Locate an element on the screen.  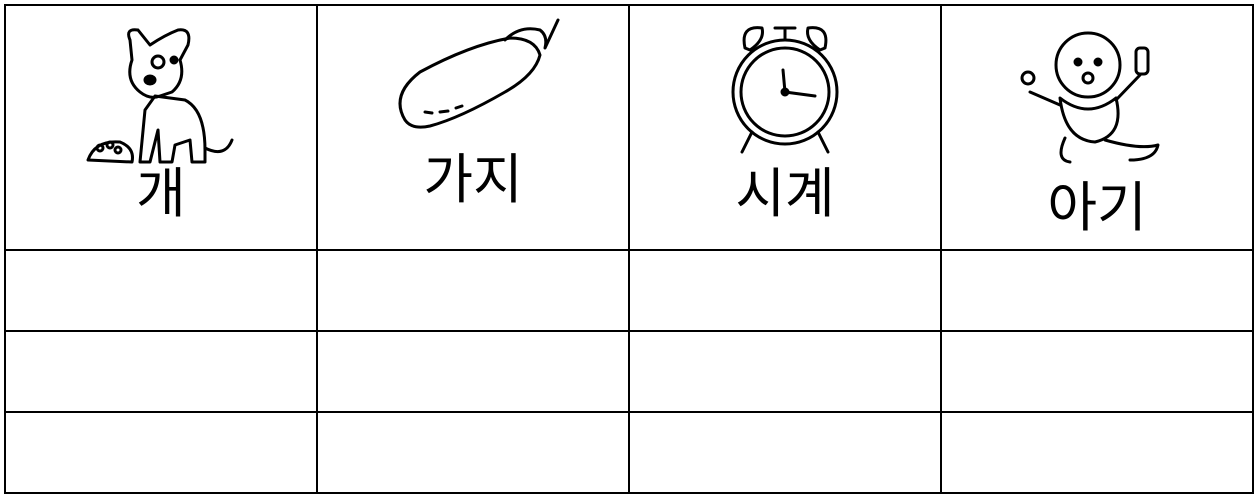
word-label: 가지 is located at coordinates (472, 179).